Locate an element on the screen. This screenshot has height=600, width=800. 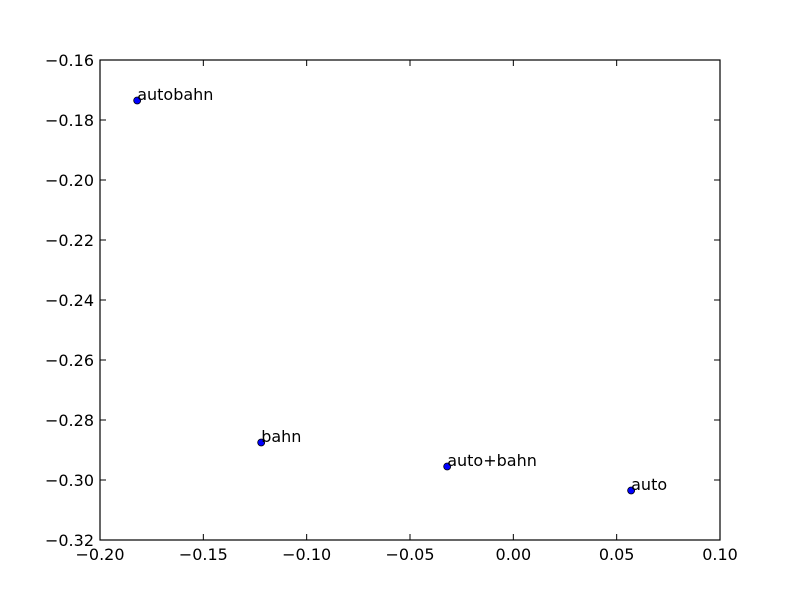
x-tick-label: 0.00 is located at coordinates (514, 554).